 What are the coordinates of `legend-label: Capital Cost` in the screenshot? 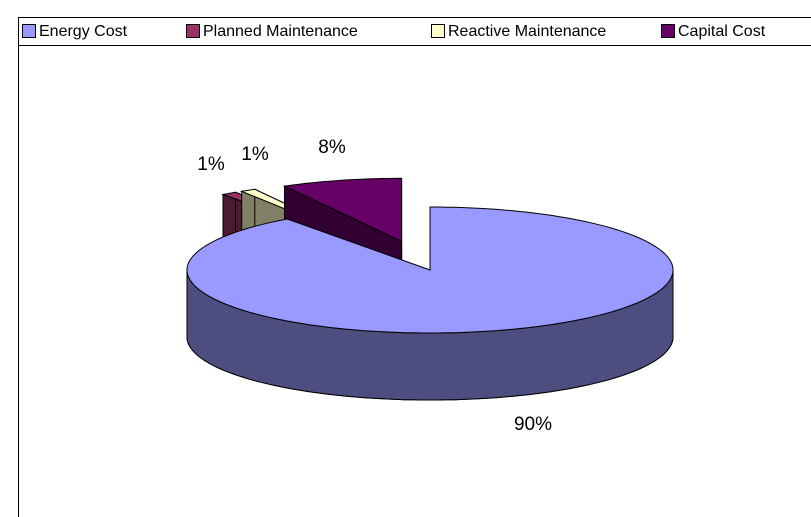 It's located at (722, 31).